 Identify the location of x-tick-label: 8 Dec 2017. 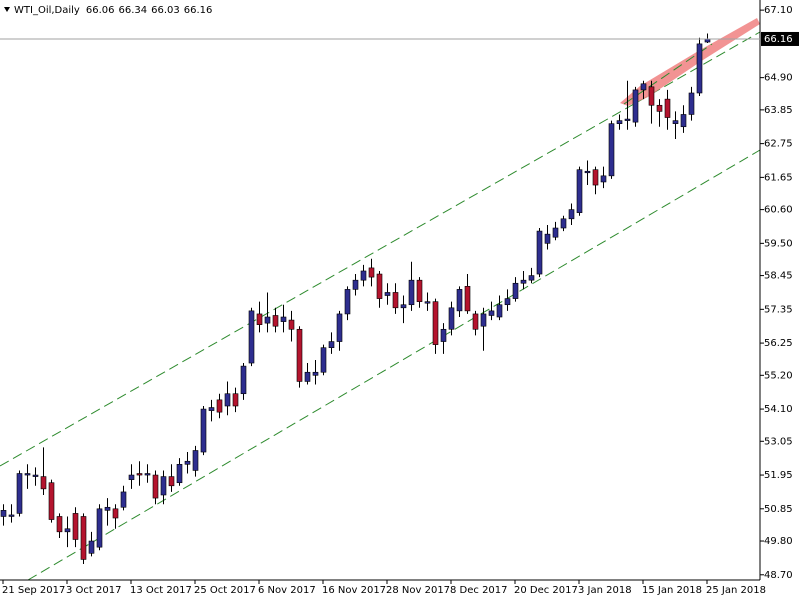
(479, 590).